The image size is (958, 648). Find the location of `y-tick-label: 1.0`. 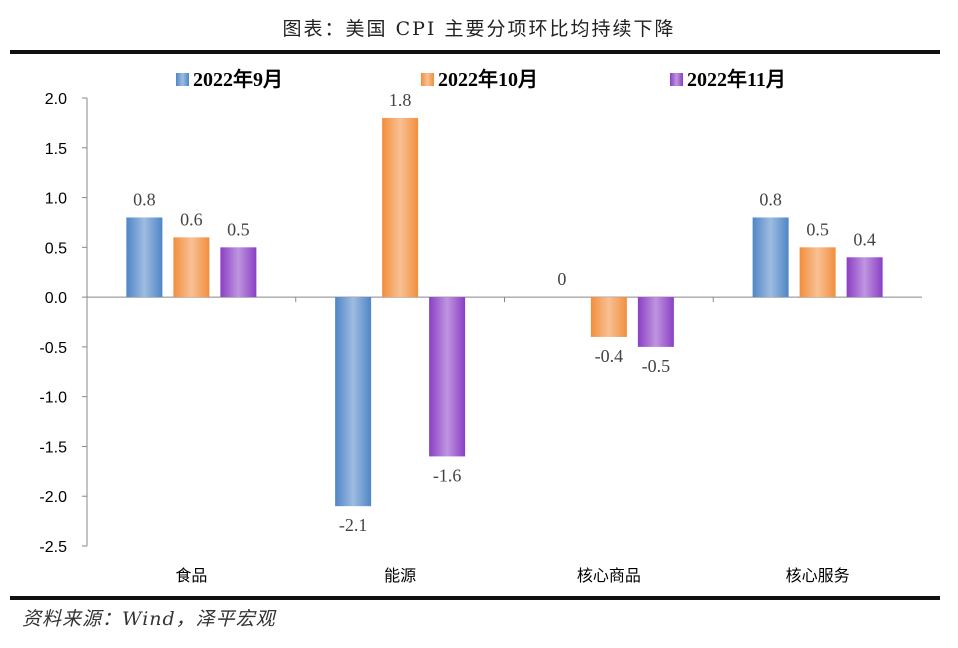

y-tick-label: 1.0 is located at coordinates (56, 199).